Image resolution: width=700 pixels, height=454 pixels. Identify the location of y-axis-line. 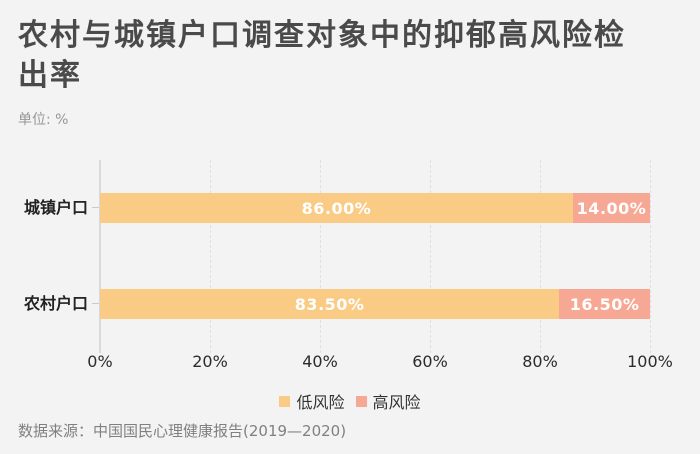
(100, 256).